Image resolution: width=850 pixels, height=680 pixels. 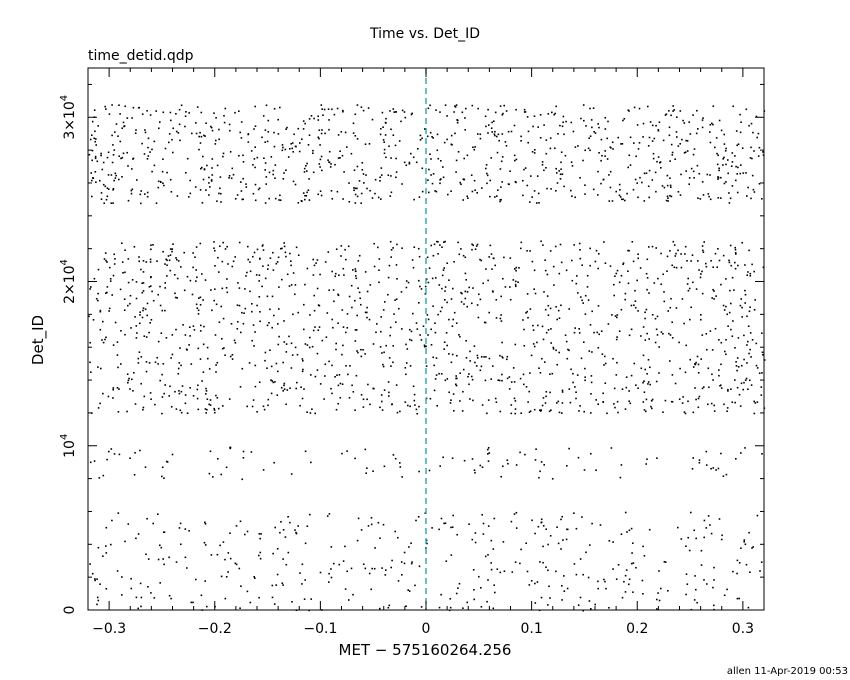 I want to click on y-tick-label: 3×104, so click(x=68, y=117).